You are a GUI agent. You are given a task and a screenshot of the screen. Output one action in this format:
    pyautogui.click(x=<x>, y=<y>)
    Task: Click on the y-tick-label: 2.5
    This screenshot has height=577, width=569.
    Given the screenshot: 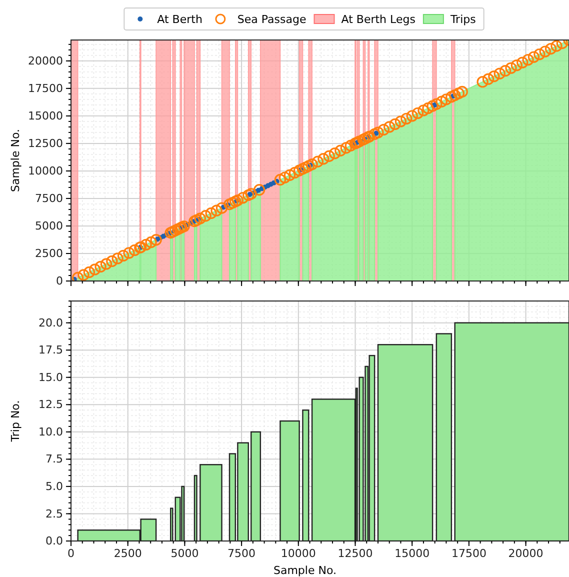 What is the action you would take?
    pyautogui.click(x=54, y=513)
    